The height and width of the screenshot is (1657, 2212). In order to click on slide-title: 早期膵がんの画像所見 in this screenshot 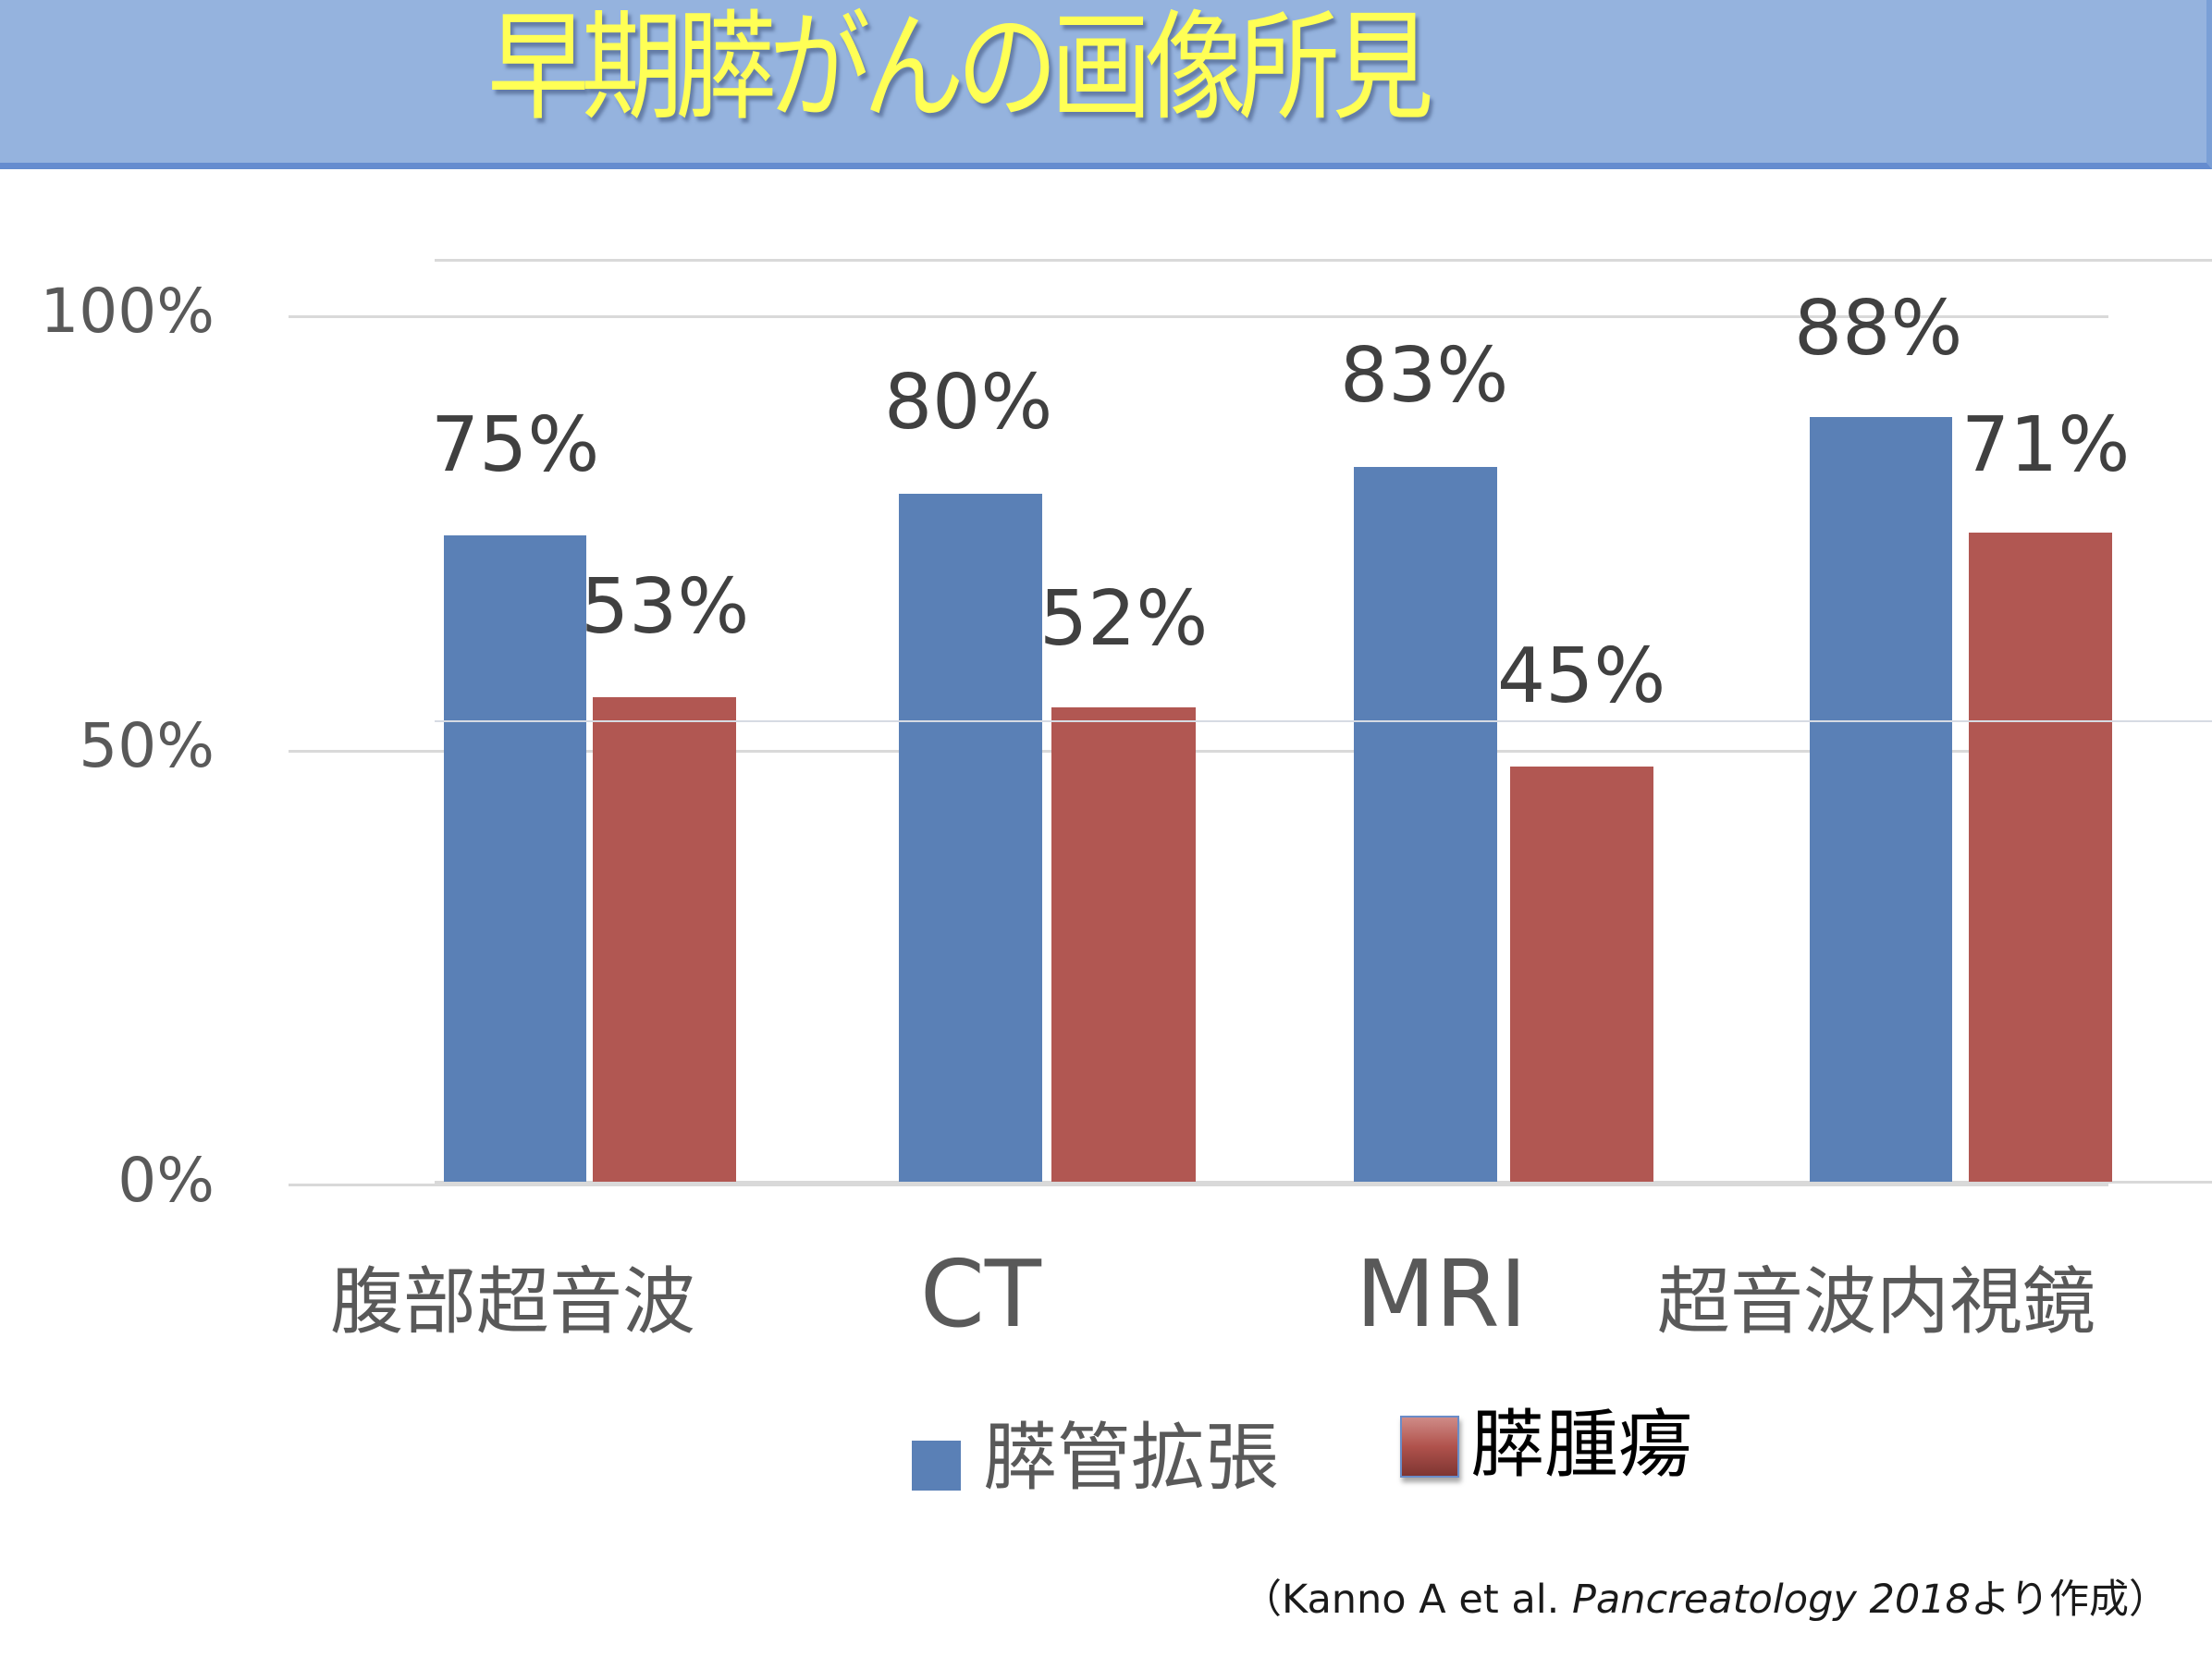, I will do `click(960, 68)`.